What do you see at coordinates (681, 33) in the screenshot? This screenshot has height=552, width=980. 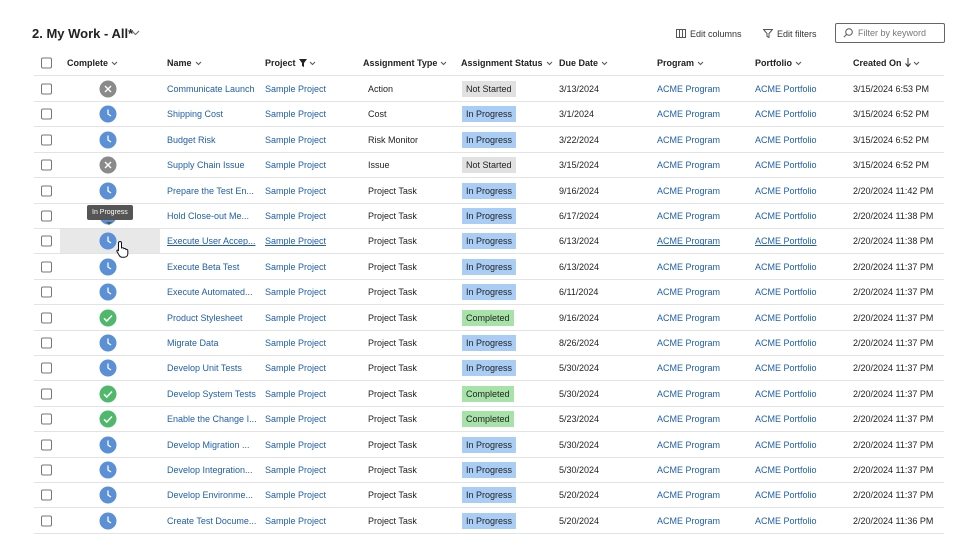 I see `edit-columns-icon` at bounding box center [681, 33].